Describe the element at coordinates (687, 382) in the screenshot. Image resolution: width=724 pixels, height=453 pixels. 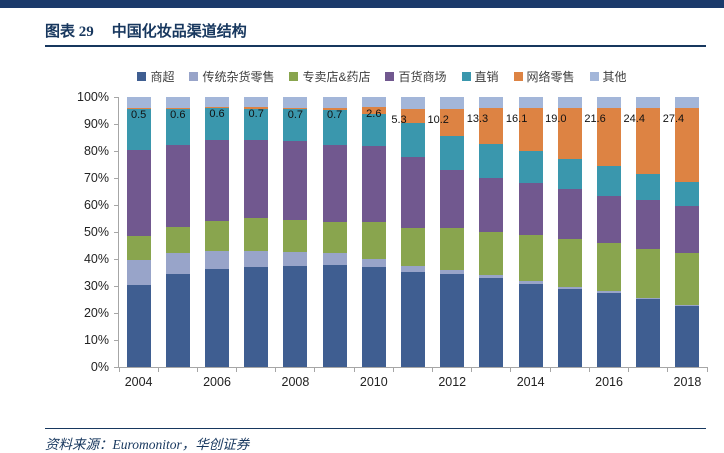
I see `x-axis-label: 2018` at that location.